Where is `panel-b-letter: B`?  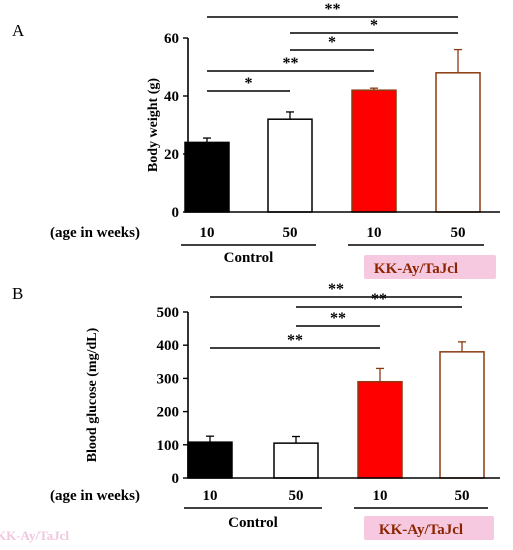 panel-b-letter: B is located at coordinates (17, 293).